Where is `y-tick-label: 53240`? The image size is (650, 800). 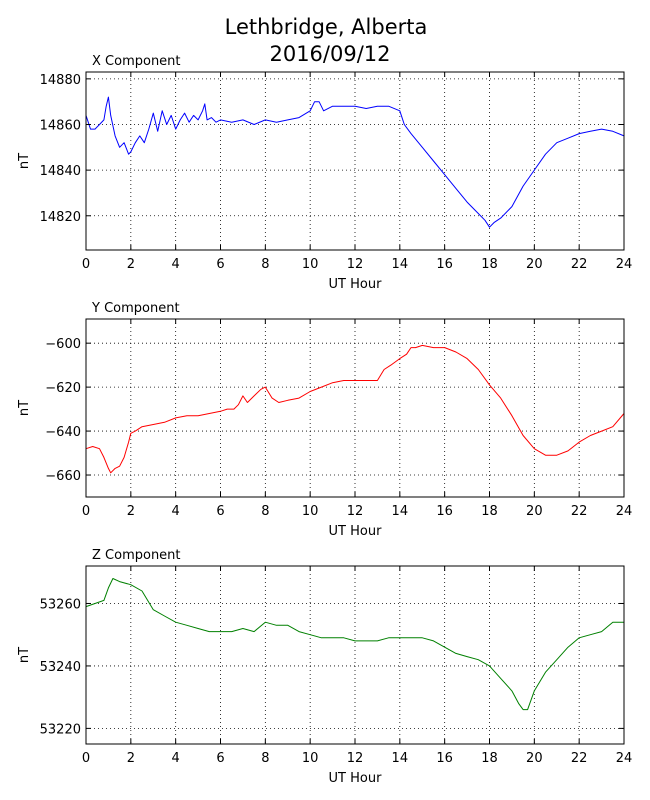
y-tick-label: 53240 is located at coordinates (60, 667).